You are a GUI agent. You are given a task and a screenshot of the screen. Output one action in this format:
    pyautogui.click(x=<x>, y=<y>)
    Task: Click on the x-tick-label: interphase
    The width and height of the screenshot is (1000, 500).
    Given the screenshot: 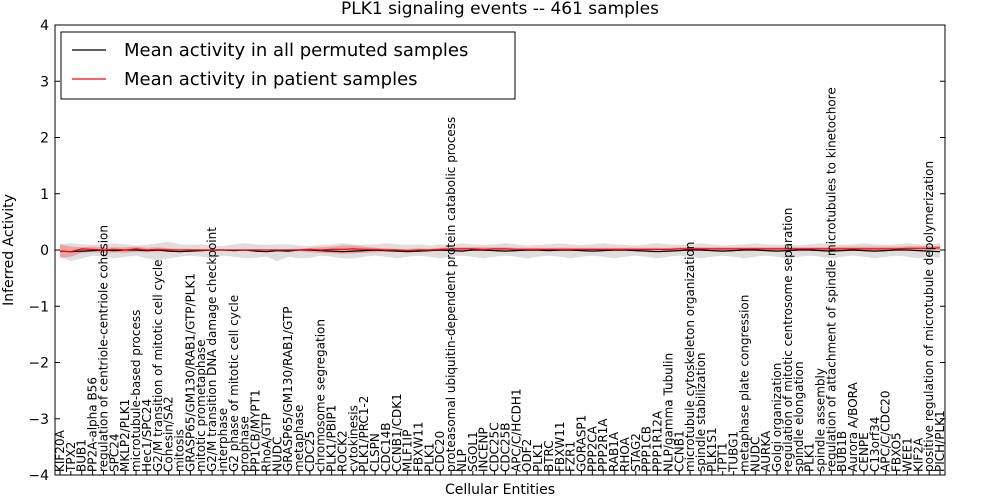 What is the action you would take?
    pyautogui.click(x=223, y=440)
    